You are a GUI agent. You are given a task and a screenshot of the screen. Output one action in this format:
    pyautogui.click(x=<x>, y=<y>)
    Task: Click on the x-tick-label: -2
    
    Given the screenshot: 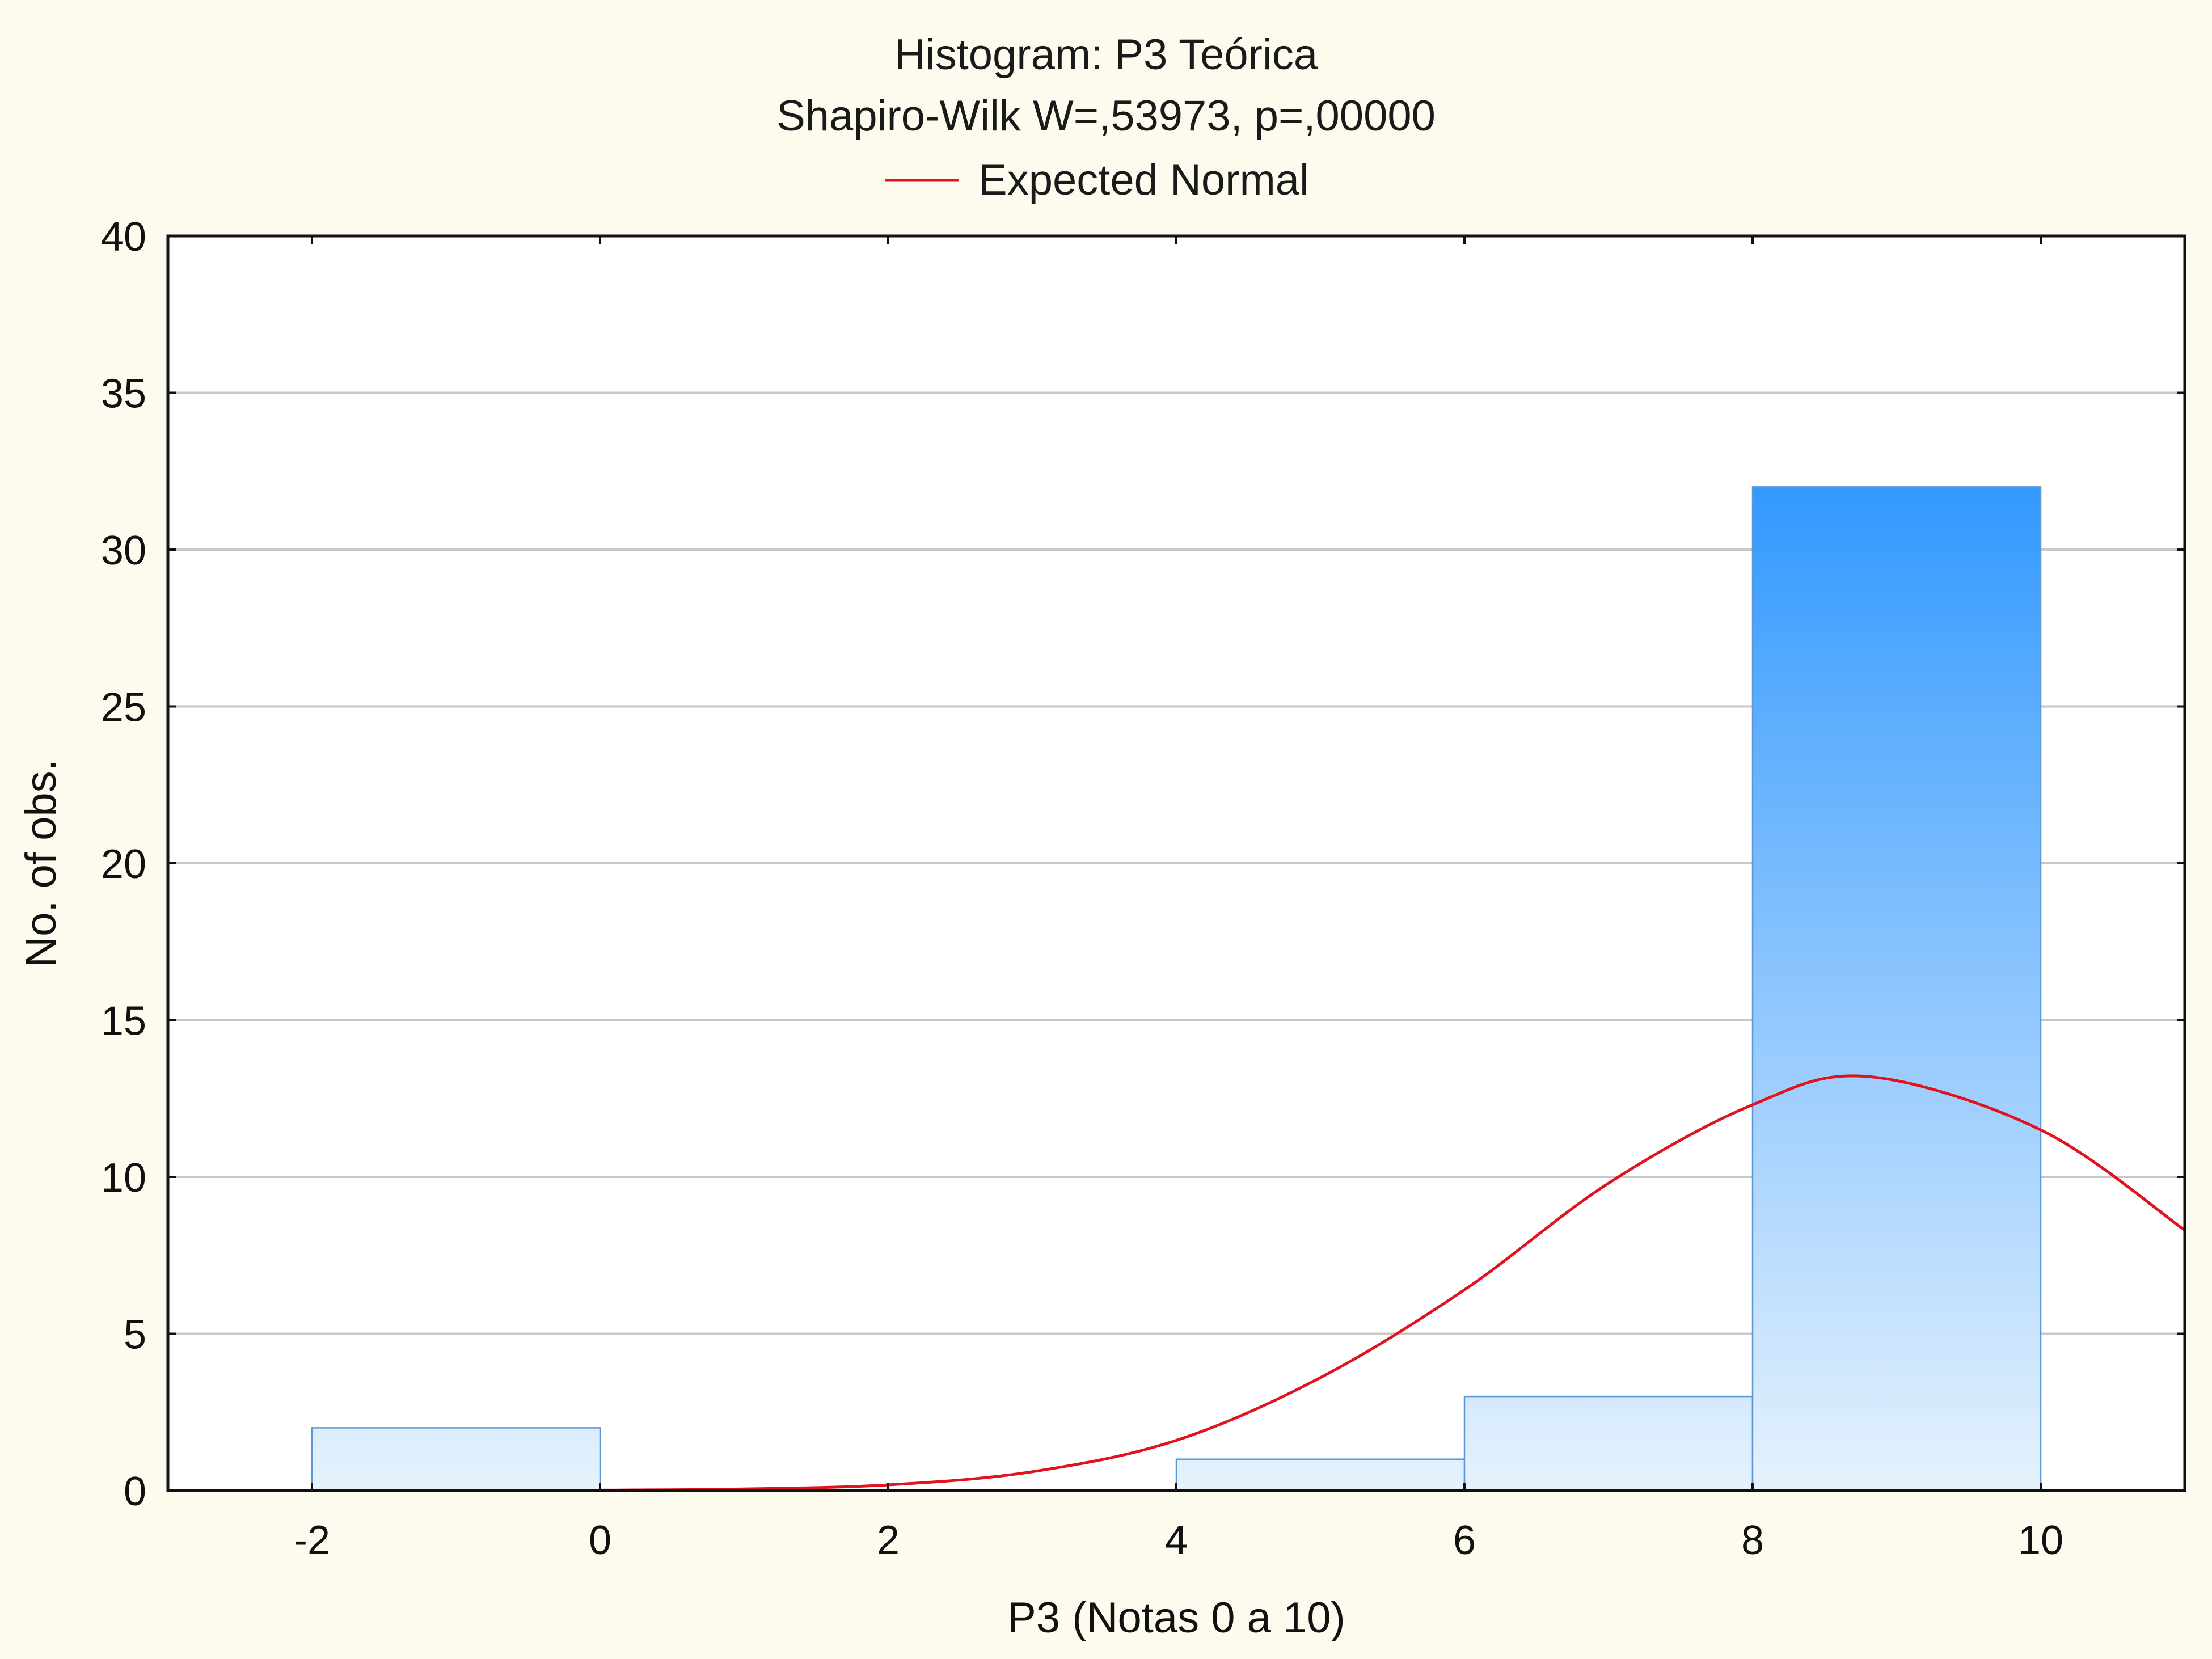 What is the action you would take?
    pyautogui.click(x=312, y=1540)
    